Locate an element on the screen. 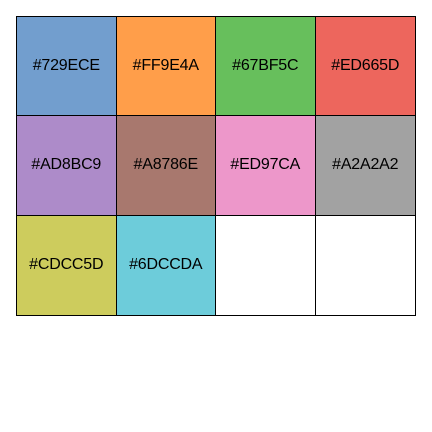 This screenshot has width=432, height=432. swatch-9: #CDCC5D is located at coordinates (67, 265).